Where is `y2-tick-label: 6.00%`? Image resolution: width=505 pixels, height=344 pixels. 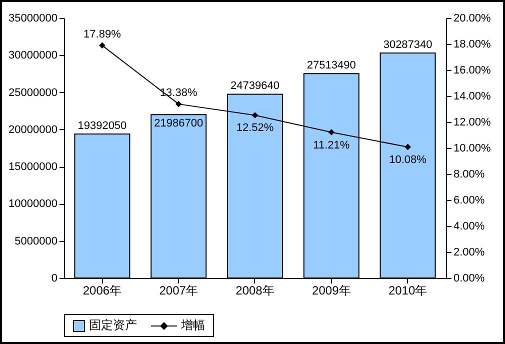
y2-tick-label: 6.00% is located at coordinates (469, 200).